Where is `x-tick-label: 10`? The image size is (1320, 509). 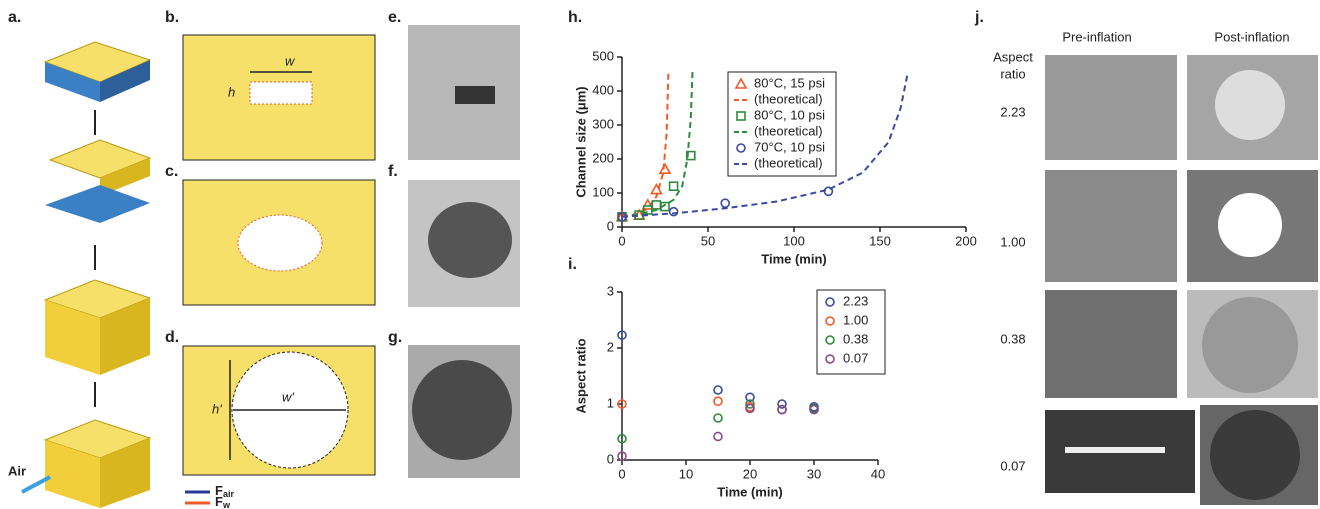
x-tick-label: 10 is located at coordinates (686, 473).